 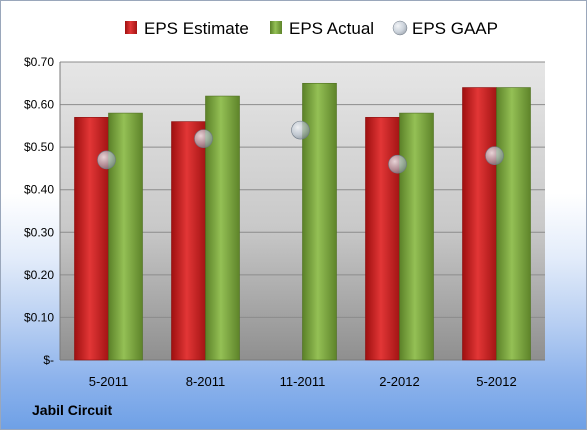 I want to click on x-axis: 5-2011 8-2011 11-2011 2-2012 5-2012, so click(x=303, y=381).